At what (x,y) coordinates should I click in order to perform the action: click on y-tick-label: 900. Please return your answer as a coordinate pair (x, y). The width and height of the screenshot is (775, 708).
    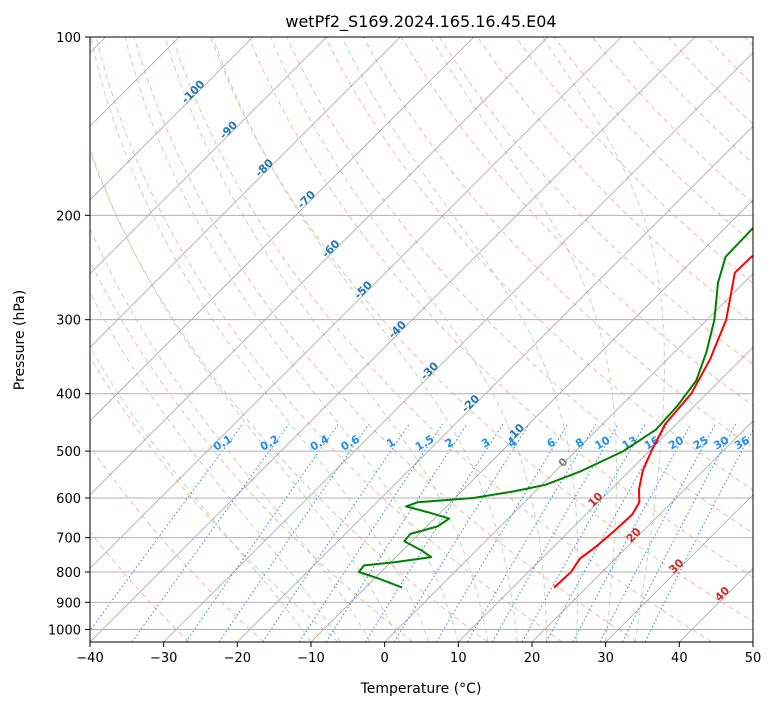
    Looking at the image, I should click on (68, 603).